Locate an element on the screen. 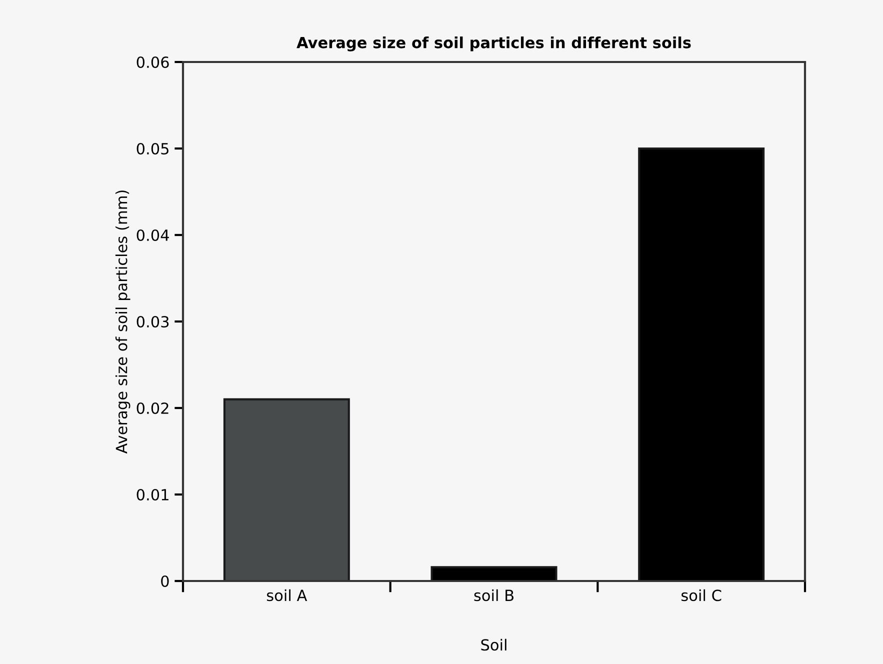 The height and width of the screenshot is (664, 883). y-tick-label: 0.03 is located at coordinates (152, 322).